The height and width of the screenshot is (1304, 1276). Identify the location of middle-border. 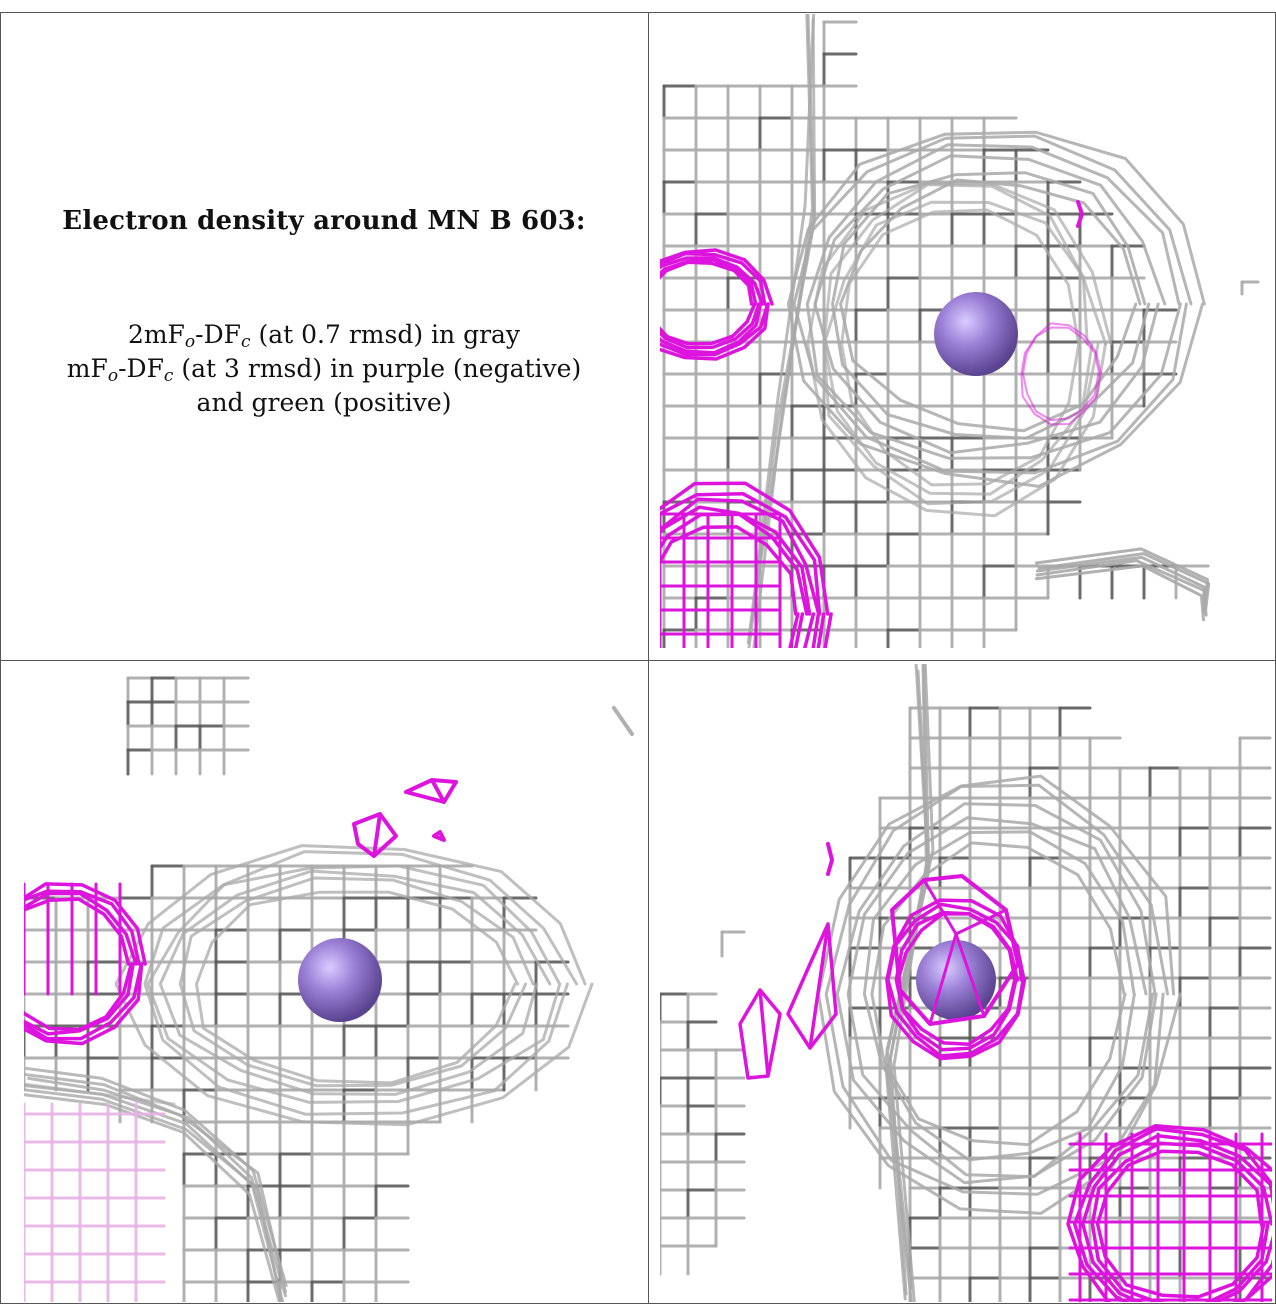
(638, 660).